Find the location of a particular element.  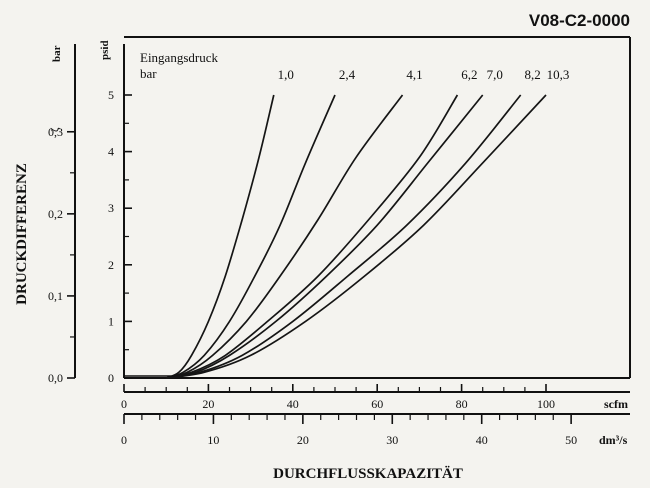

bar-tick-label: 0,2 is located at coordinates (55, 214).